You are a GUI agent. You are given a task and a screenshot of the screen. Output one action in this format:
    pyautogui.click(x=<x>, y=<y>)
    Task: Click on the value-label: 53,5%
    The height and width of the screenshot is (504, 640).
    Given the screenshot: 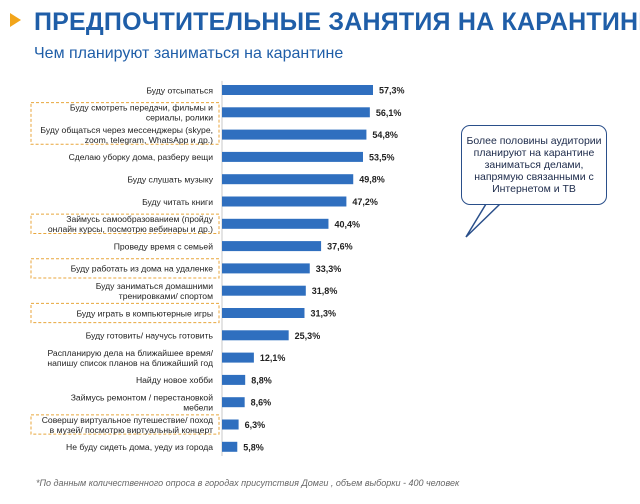 What is the action you would take?
    pyautogui.click(x=382, y=157)
    